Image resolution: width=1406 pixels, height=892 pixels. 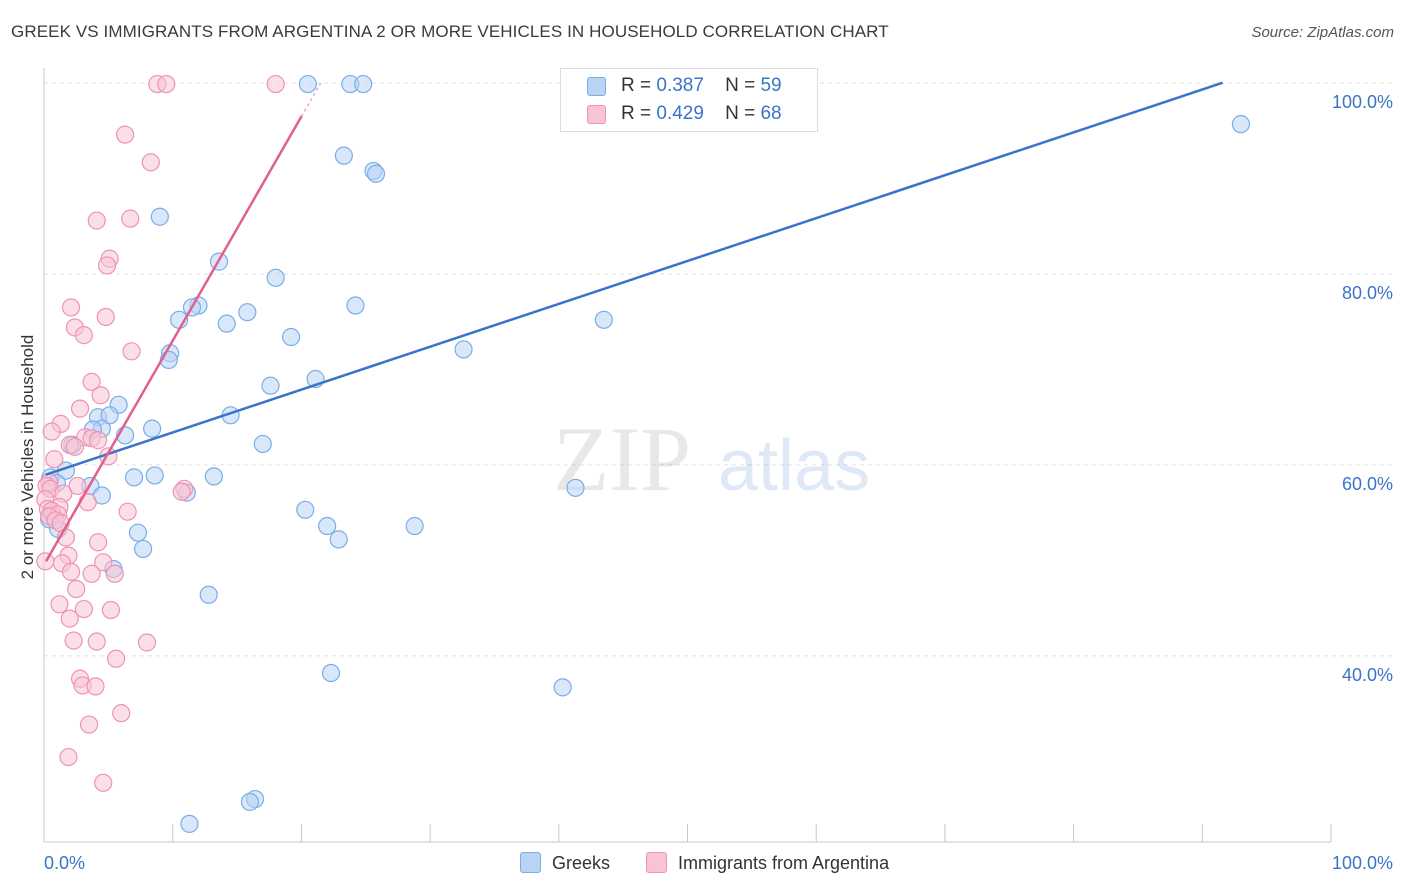 What do you see at coordinates (596, 86) in the screenshot?
I see `greeks-swatch` at bounding box center [596, 86].